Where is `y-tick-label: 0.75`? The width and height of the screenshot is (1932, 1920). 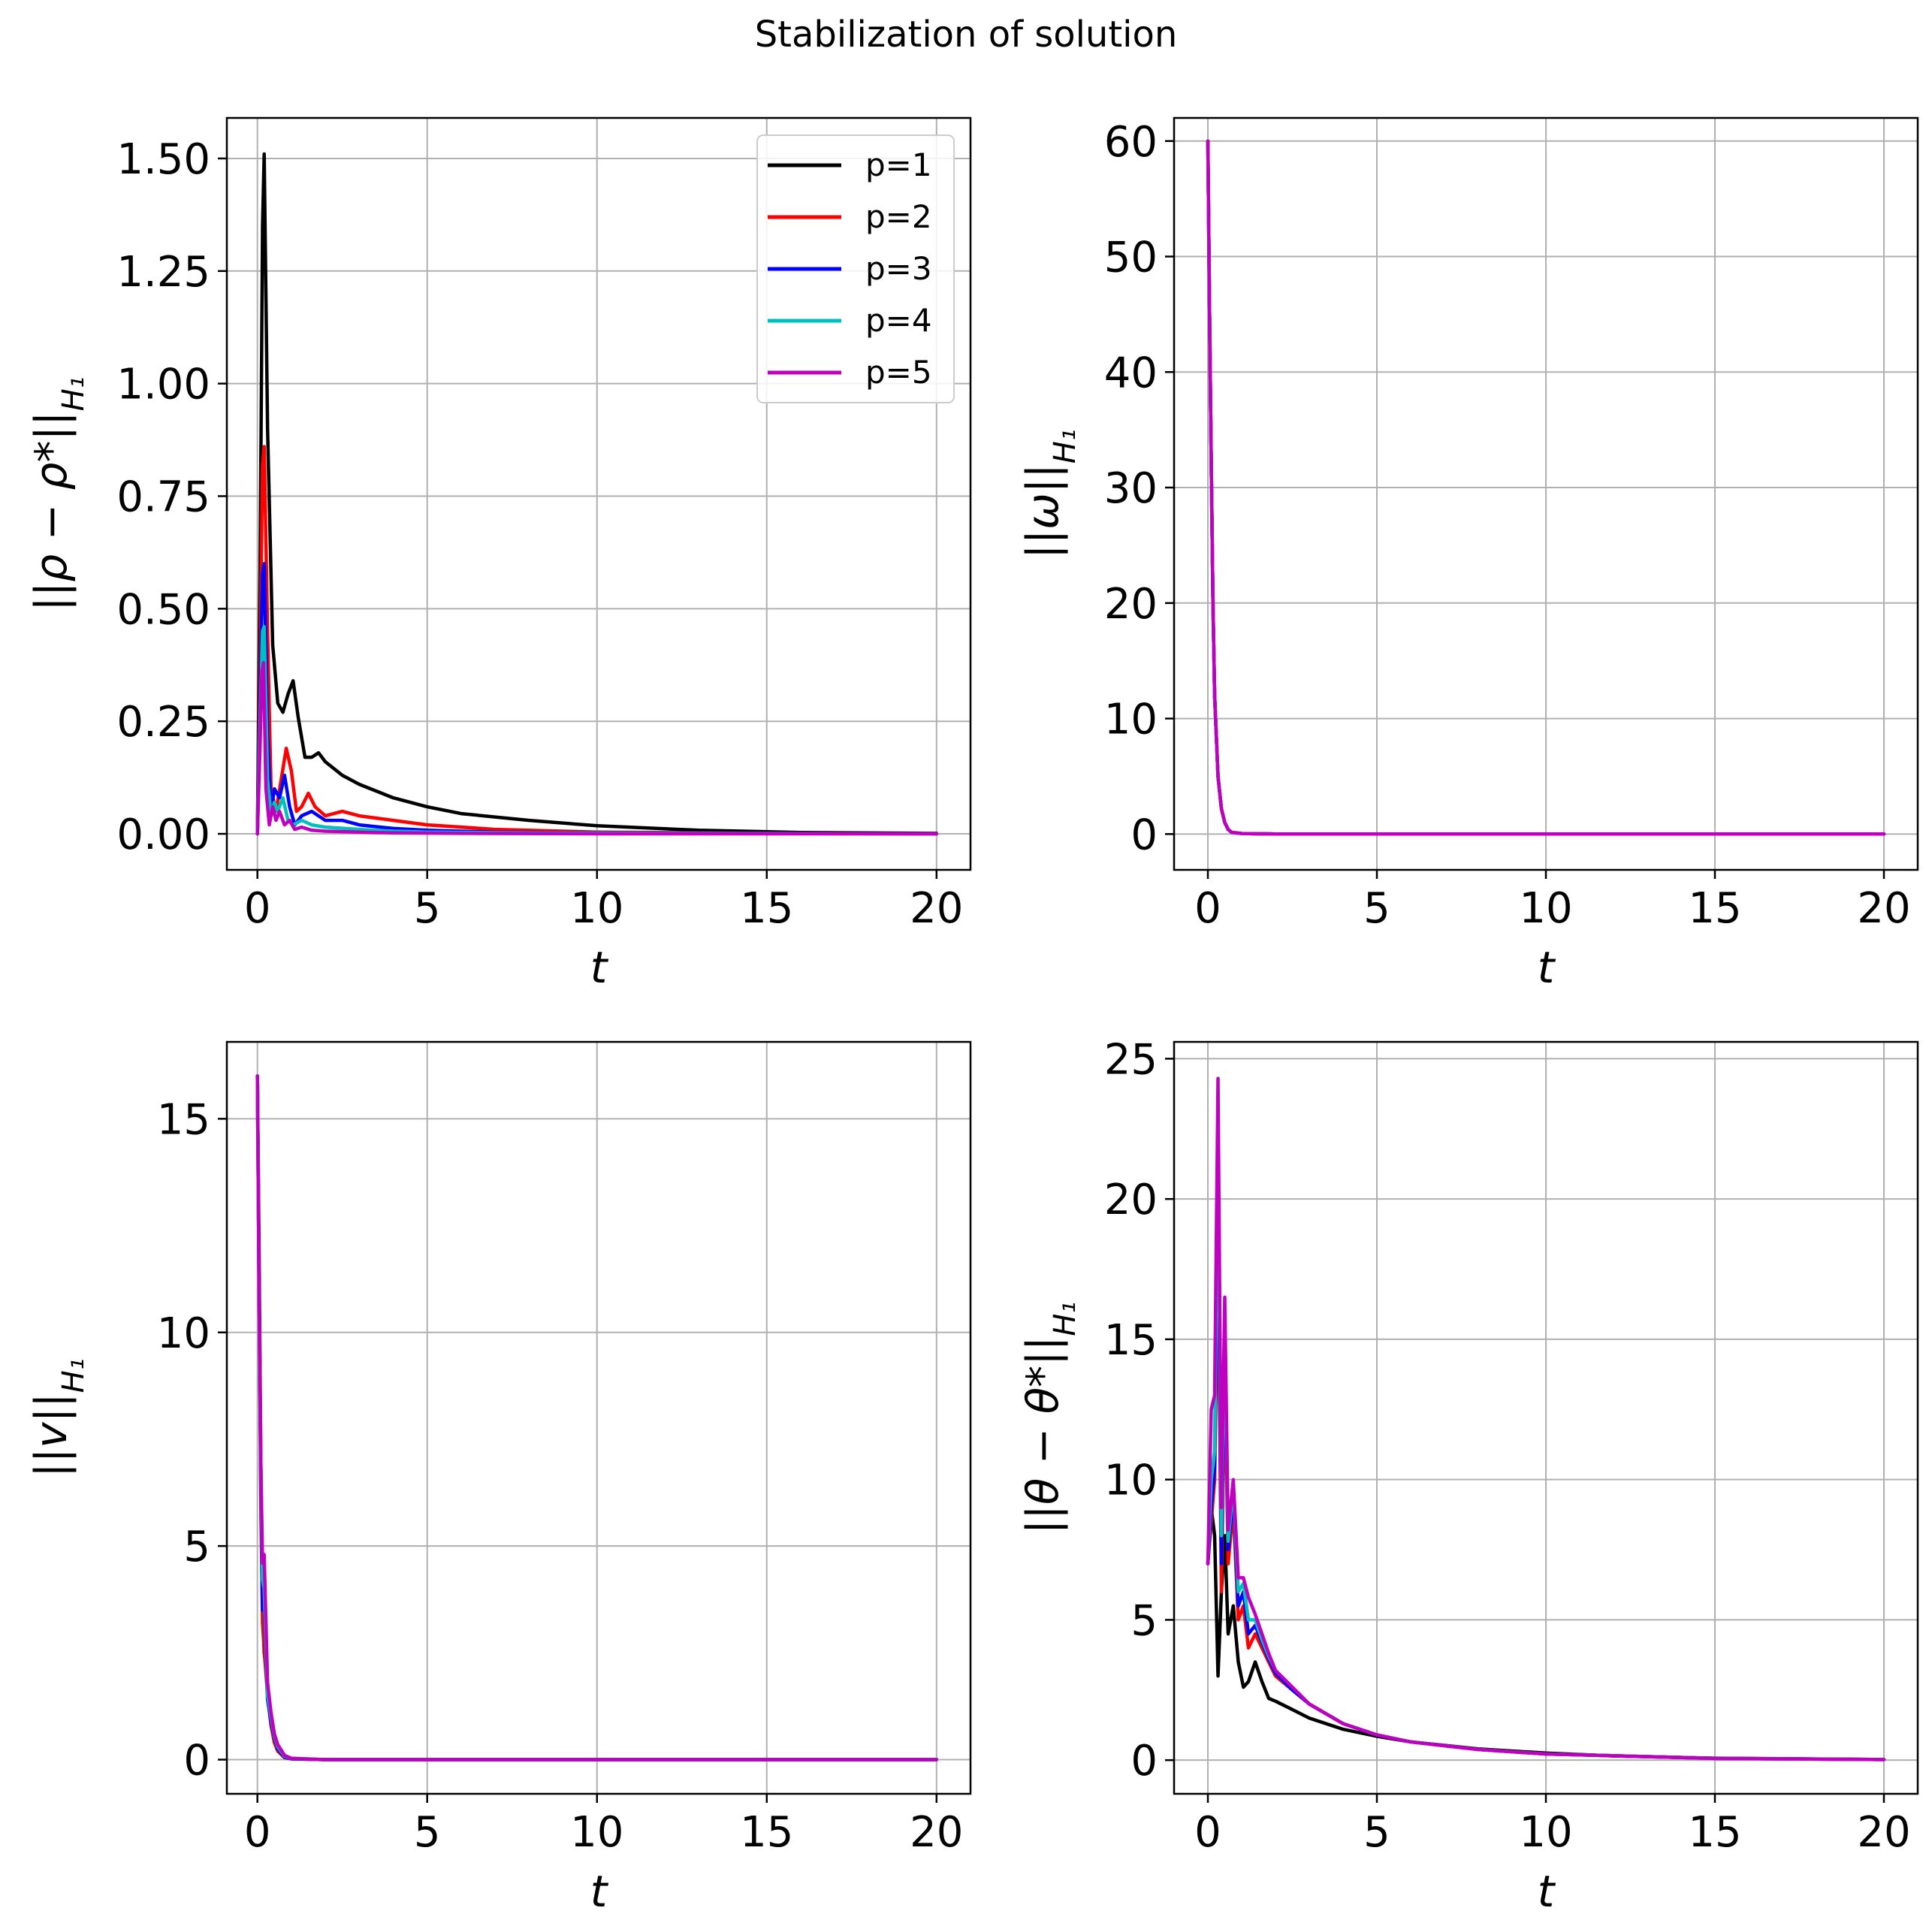
y-tick-label: 0.75 is located at coordinates (163, 496).